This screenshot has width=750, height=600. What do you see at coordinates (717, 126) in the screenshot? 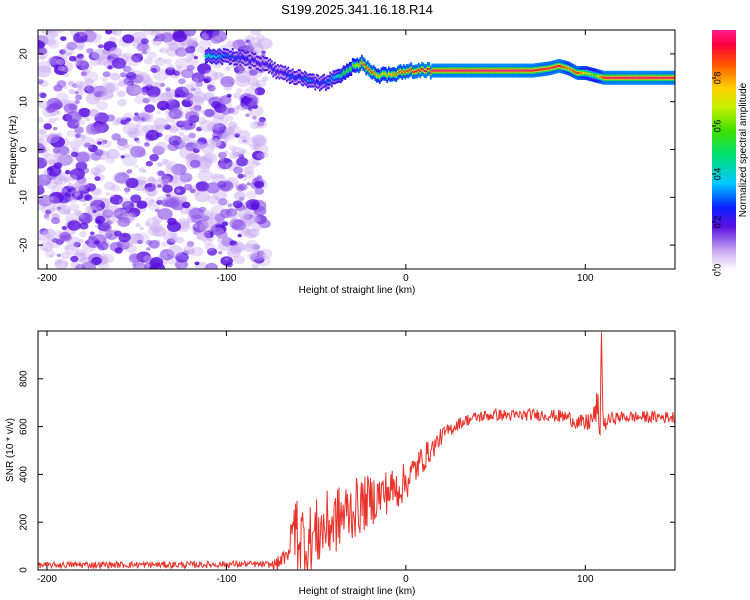
I see `colorbar-tick-label: 0.6` at bounding box center [717, 126].